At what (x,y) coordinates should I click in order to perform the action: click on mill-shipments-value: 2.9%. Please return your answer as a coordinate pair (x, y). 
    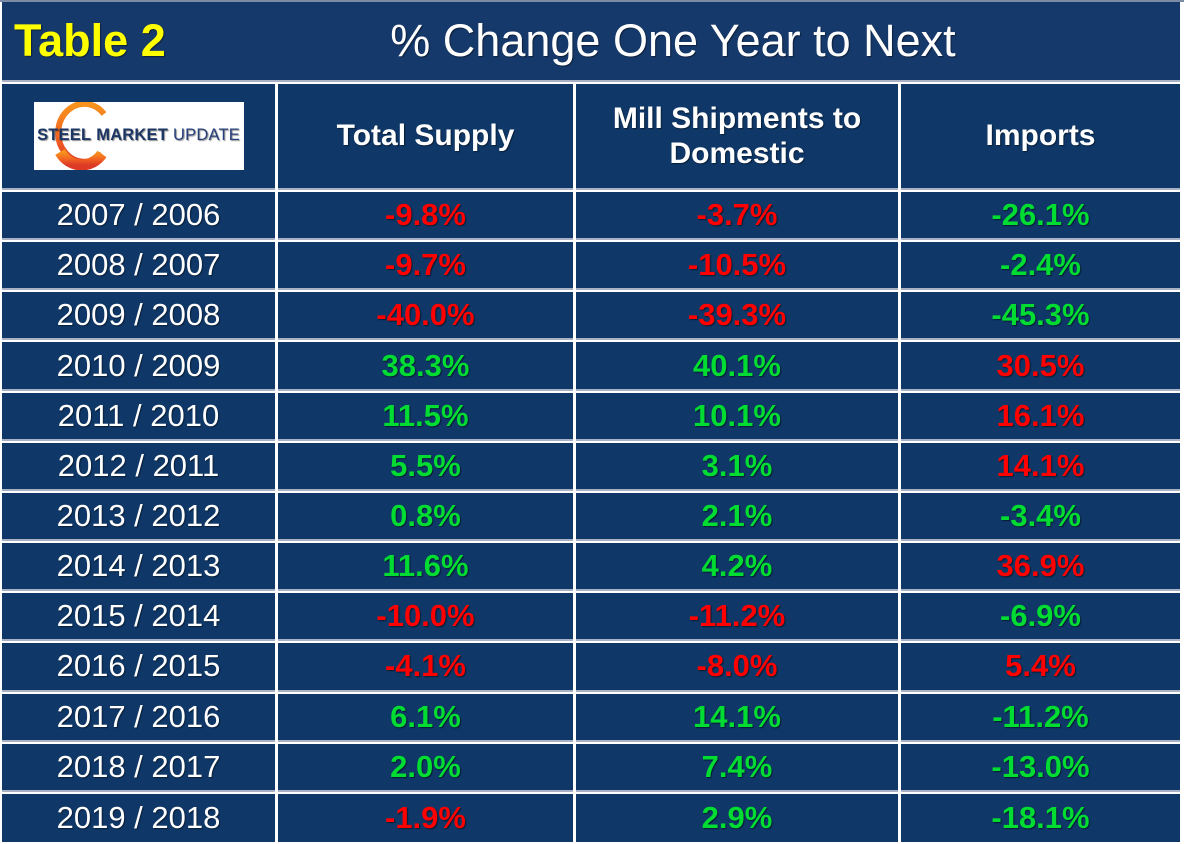
    Looking at the image, I should click on (737, 817).